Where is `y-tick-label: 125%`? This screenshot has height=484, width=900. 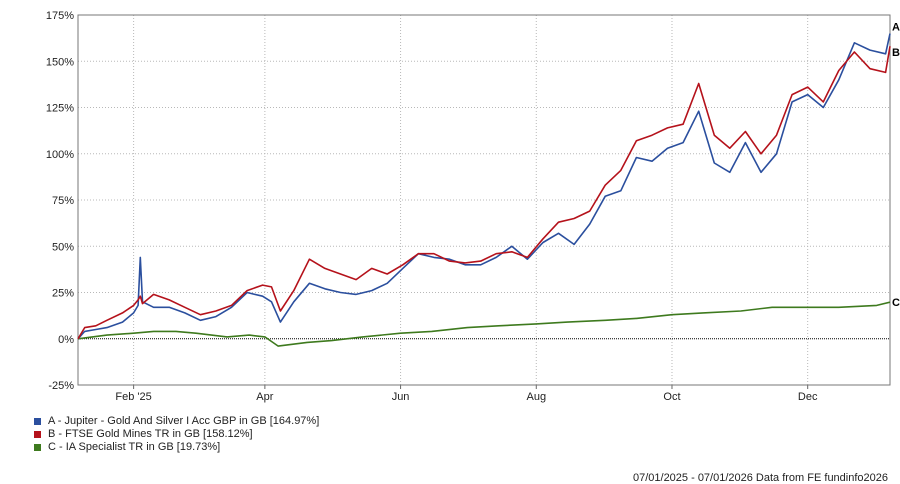
y-tick-label: 125% is located at coordinates (60, 109).